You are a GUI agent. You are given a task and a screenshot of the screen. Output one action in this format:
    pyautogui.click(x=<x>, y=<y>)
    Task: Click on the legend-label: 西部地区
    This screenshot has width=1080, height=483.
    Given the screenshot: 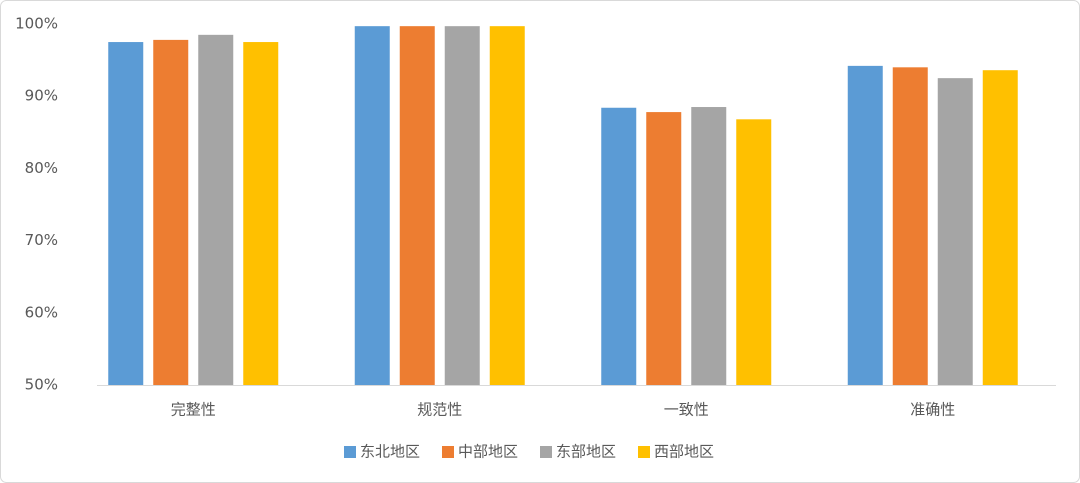 What is the action you would take?
    pyautogui.click(x=684, y=452)
    